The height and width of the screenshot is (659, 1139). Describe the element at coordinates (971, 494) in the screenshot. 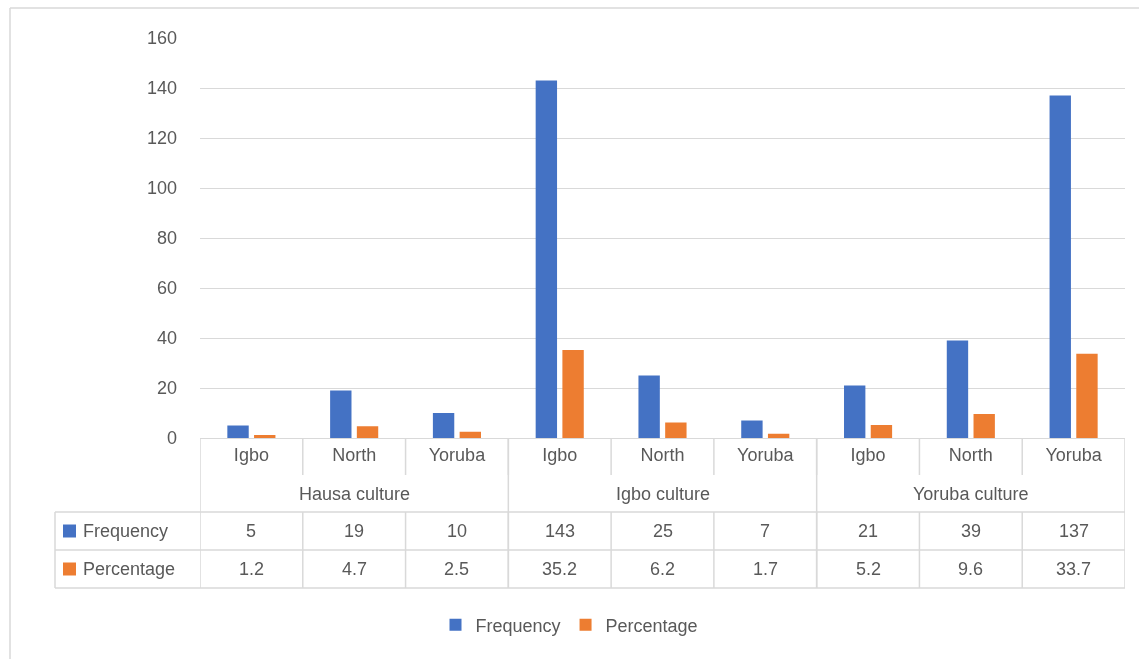

I see `text: Yoruba culture` at that location.